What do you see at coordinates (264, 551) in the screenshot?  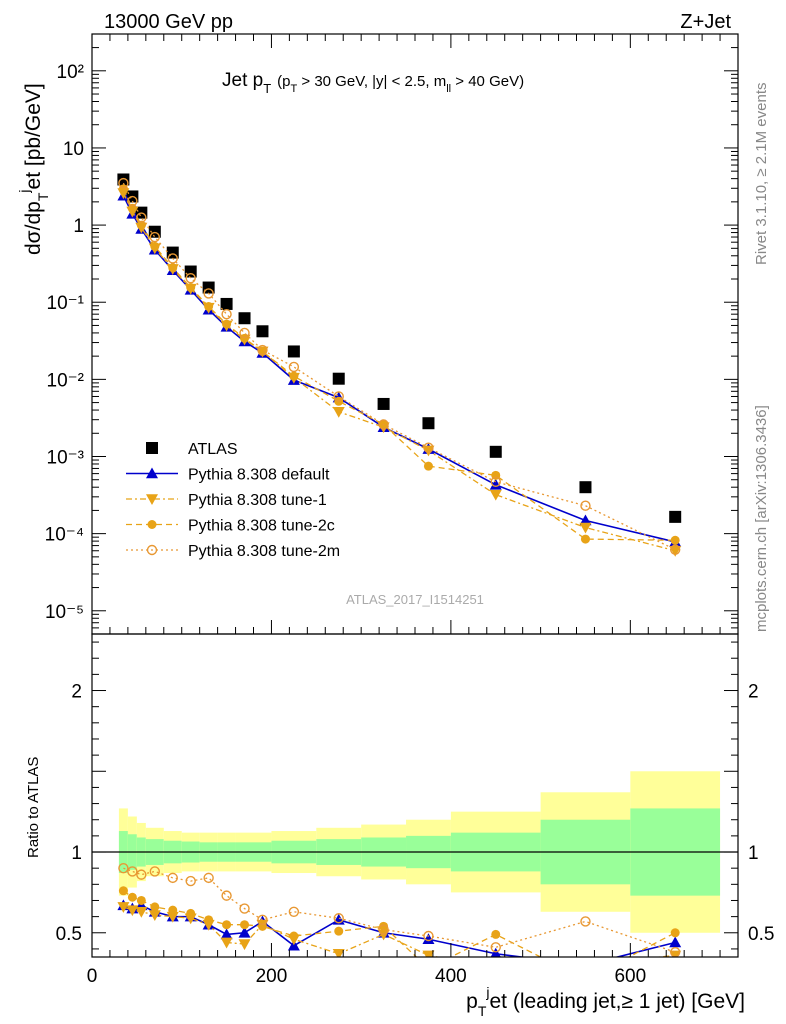 I see `legend-label: Pythia 8.308 tune-2m` at bounding box center [264, 551].